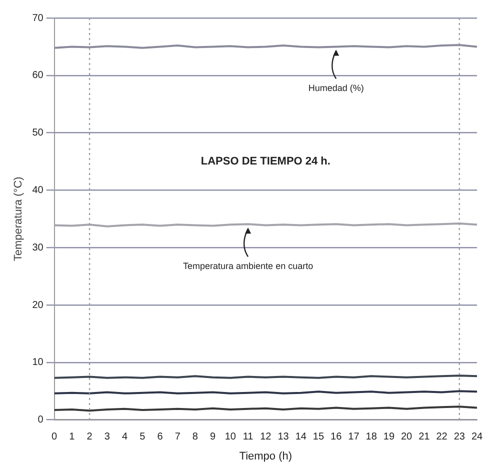 The height and width of the screenshot is (475, 495). Describe the element at coordinates (195, 437) in the screenshot. I see `x-tick-label: 8` at that location.